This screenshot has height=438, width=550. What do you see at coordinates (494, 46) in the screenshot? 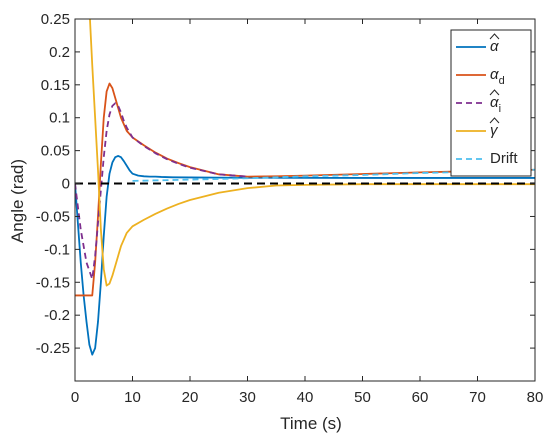
I see `legend-label-alpha_hat: α` at bounding box center [494, 46].